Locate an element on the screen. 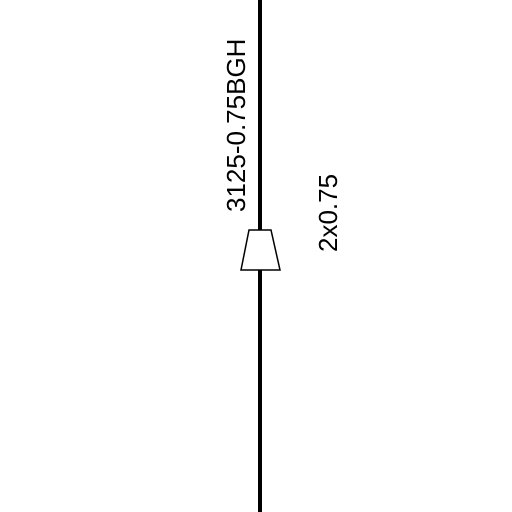 Image resolution: width=512 pixels, height=512 pixels. cable-spec-label: 2x0.75 is located at coordinates (328, 213).